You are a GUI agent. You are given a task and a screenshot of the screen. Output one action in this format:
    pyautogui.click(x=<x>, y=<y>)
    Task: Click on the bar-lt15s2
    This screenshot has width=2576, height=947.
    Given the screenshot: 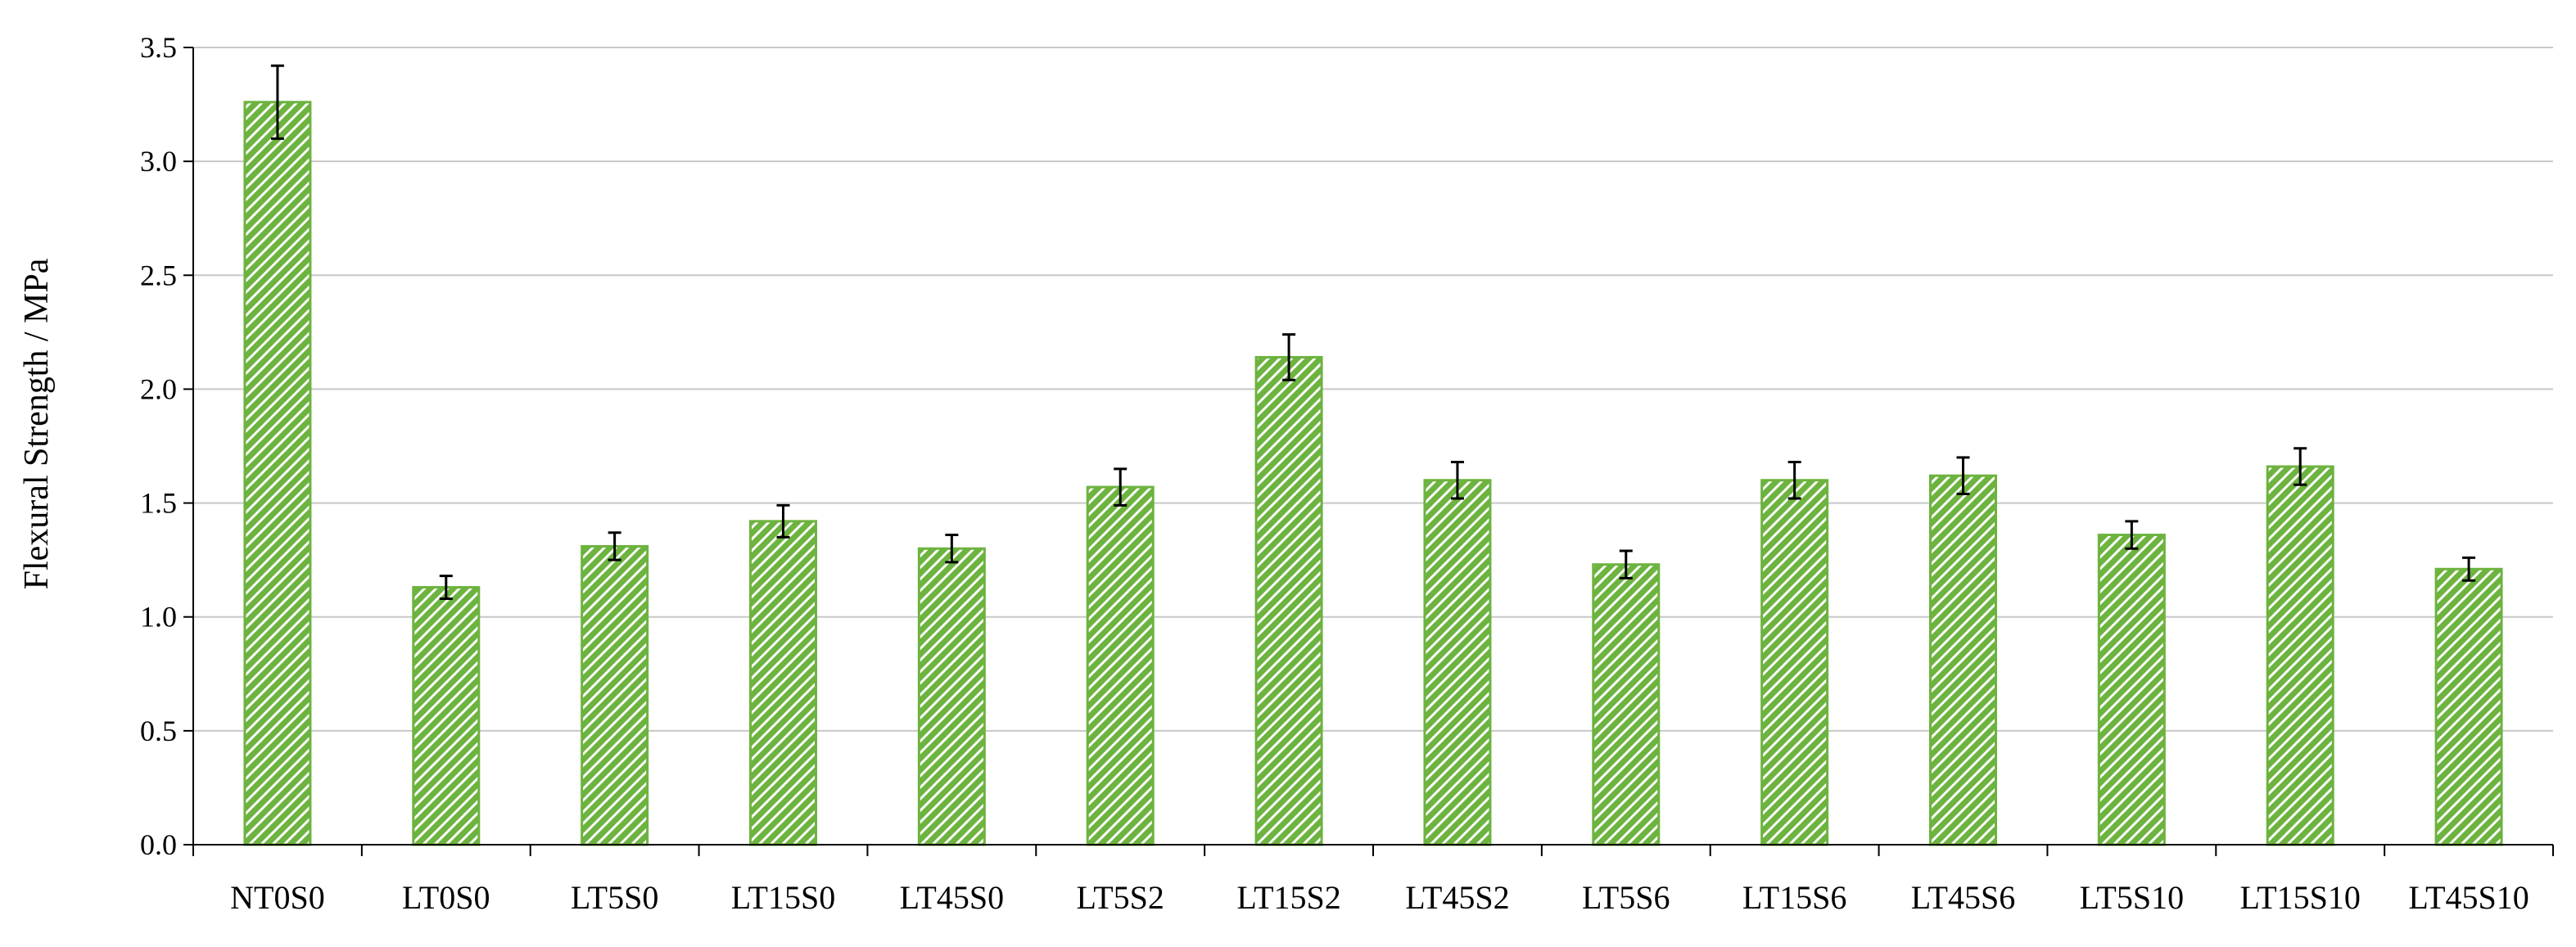 What is the action you would take?
    pyautogui.click(x=1288, y=600)
    